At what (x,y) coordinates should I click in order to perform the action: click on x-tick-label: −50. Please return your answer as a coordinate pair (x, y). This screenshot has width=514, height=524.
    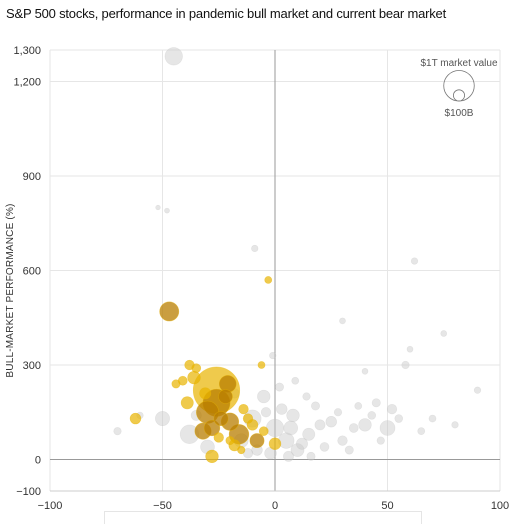
    Looking at the image, I should click on (162, 506).